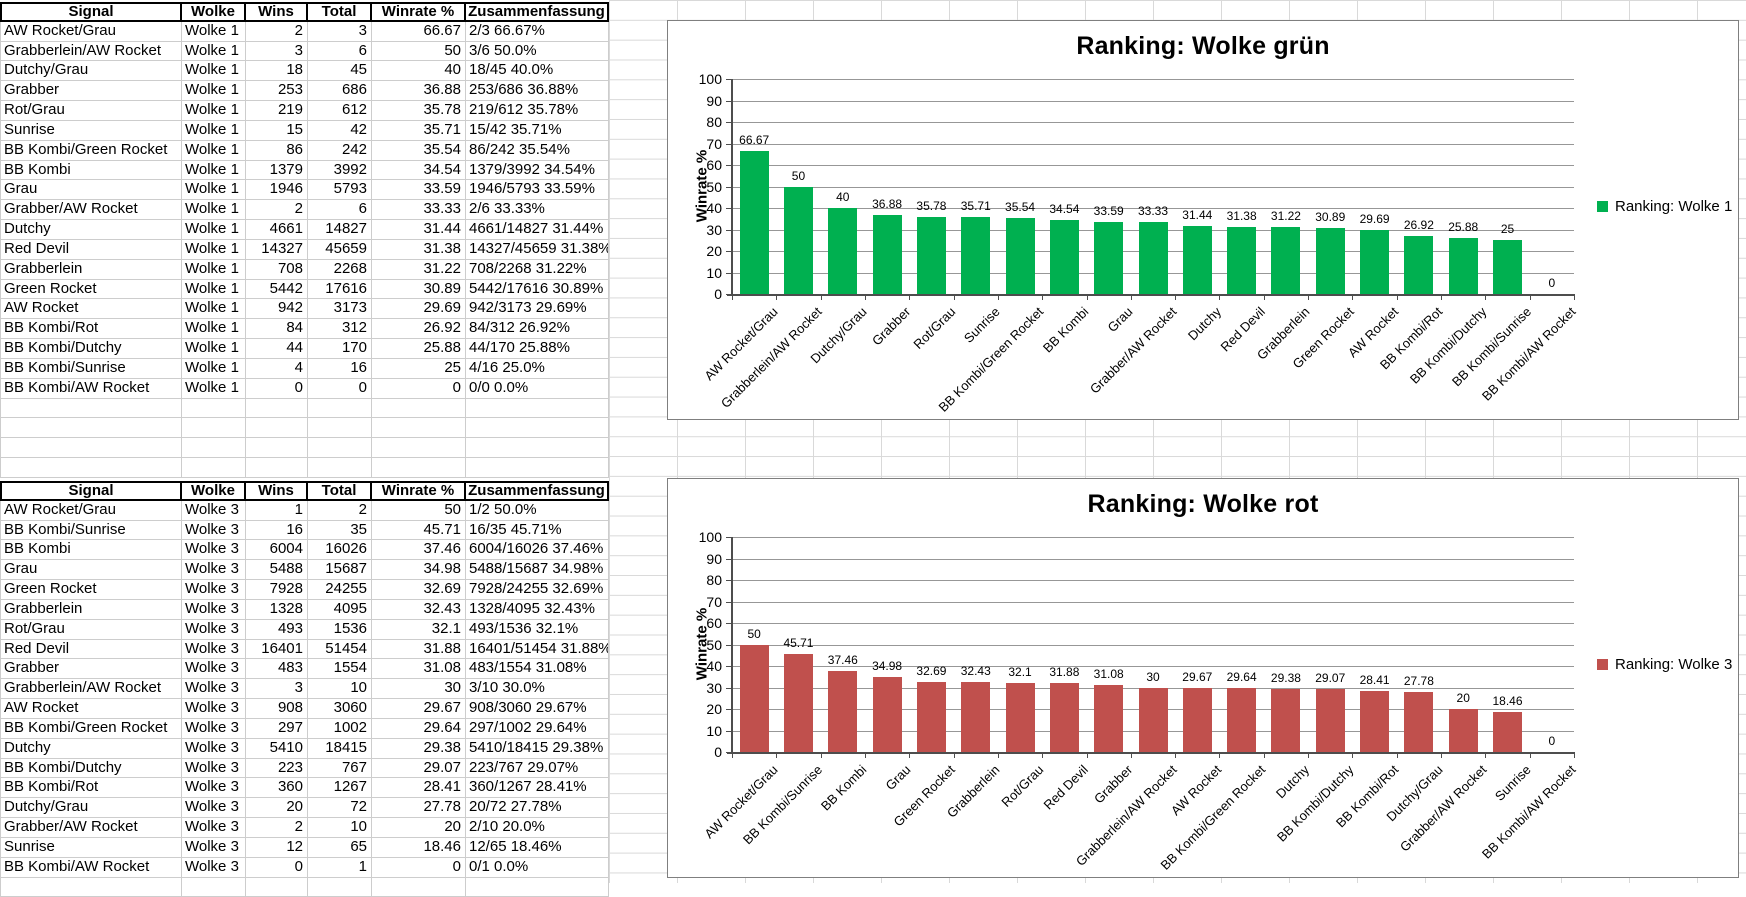 The width and height of the screenshot is (1746, 897). Describe the element at coordinates (340, 570) in the screenshot. I see `table-cell: 15687` at that location.